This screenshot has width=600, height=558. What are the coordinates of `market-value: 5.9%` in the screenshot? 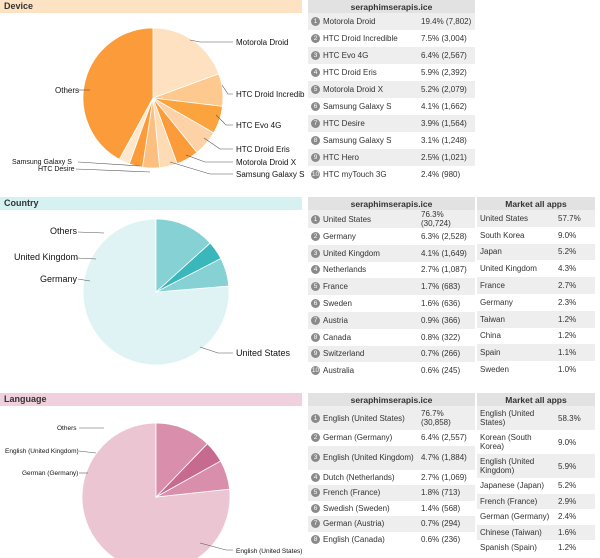 It's located at (575, 466).